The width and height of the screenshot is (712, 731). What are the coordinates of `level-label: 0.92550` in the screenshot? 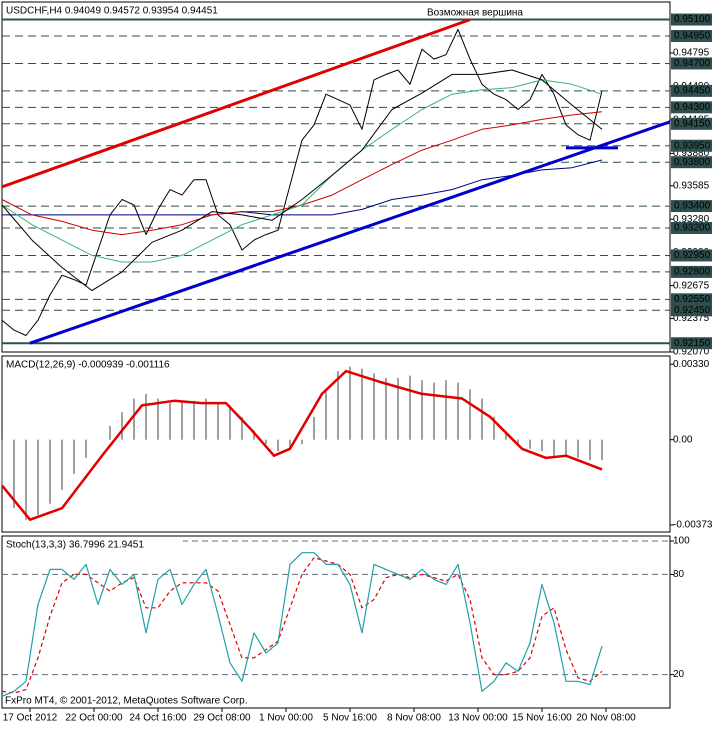 It's located at (692, 299).